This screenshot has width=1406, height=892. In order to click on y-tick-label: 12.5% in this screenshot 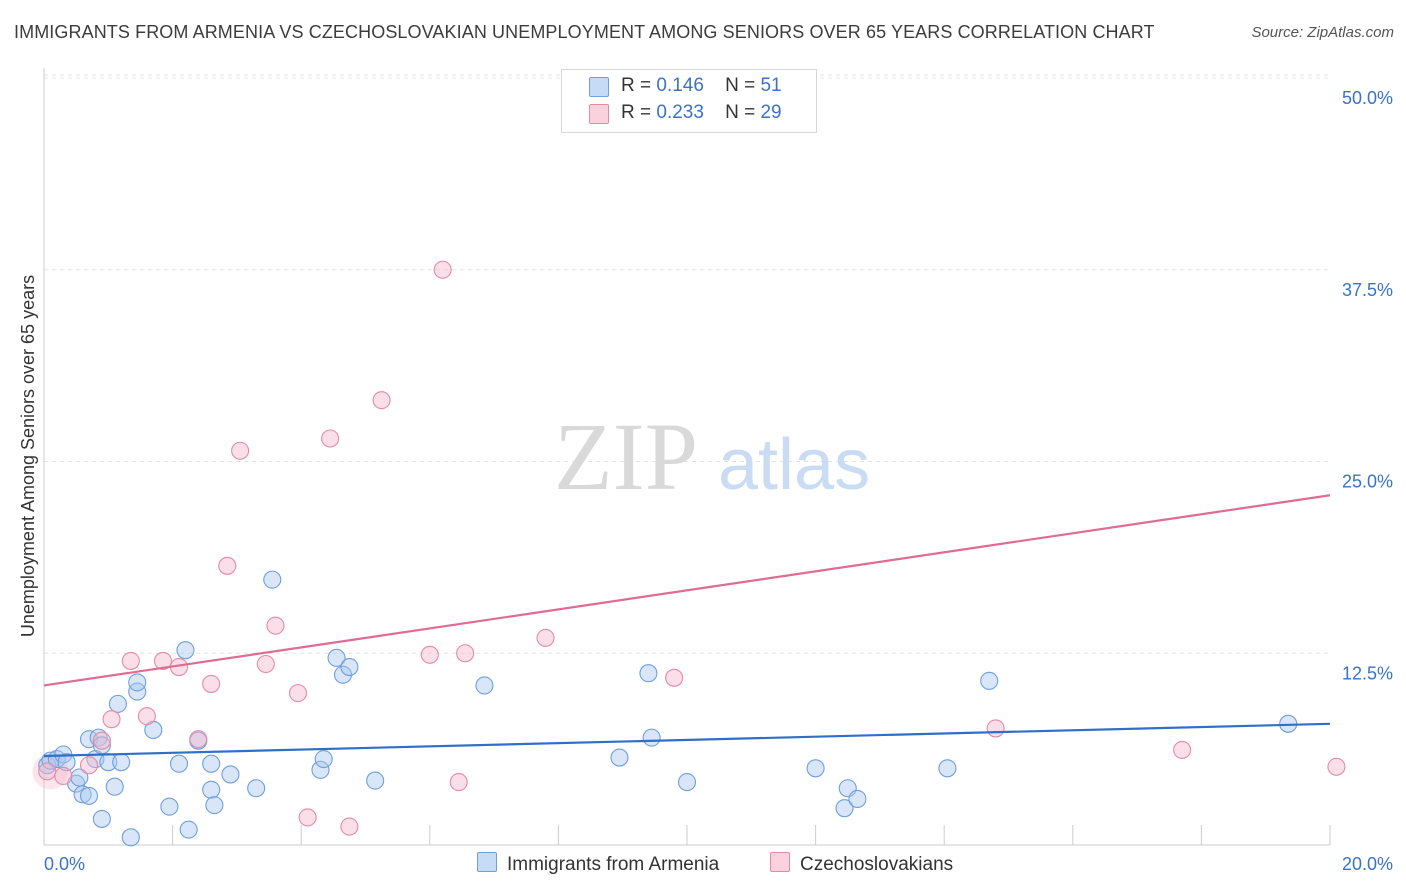, I will do `click(1367, 673)`.